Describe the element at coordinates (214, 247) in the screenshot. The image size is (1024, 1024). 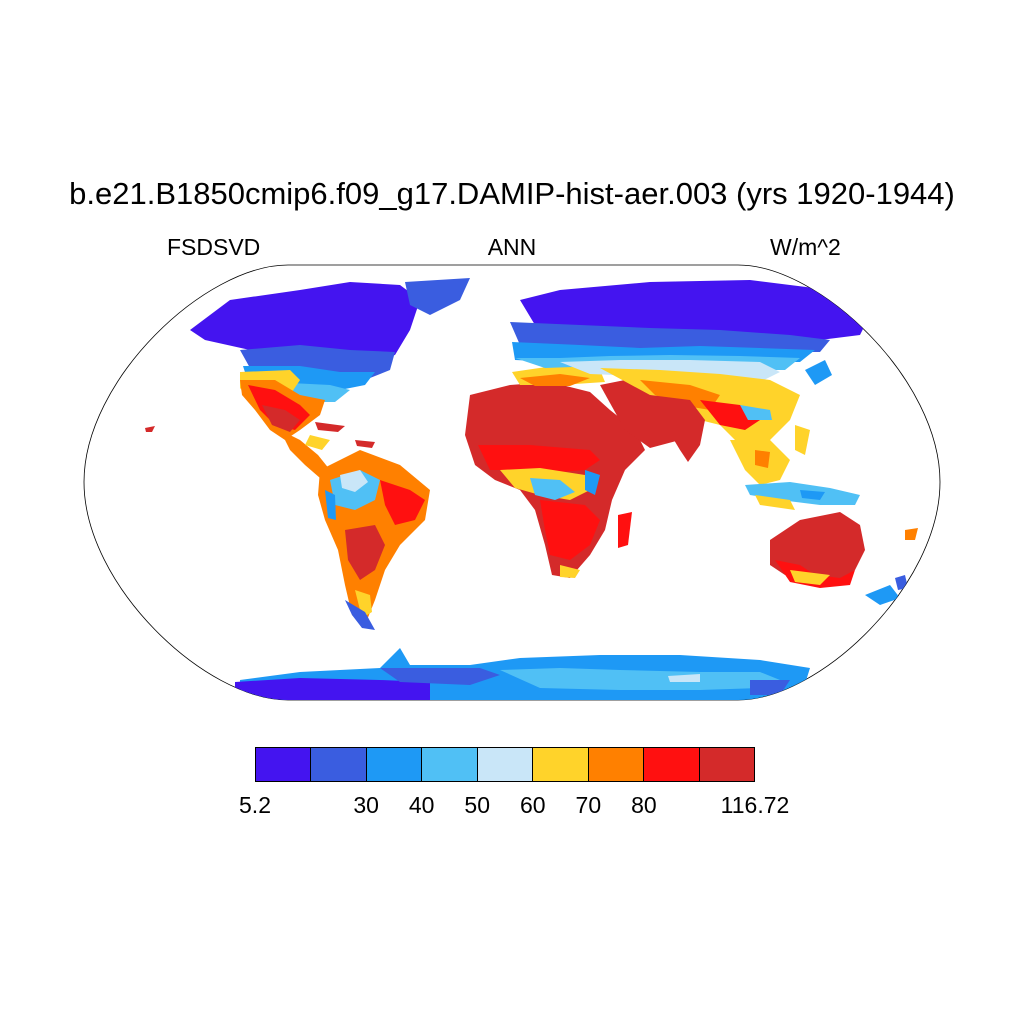
I see `variable-label: FSDSVD` at that location.